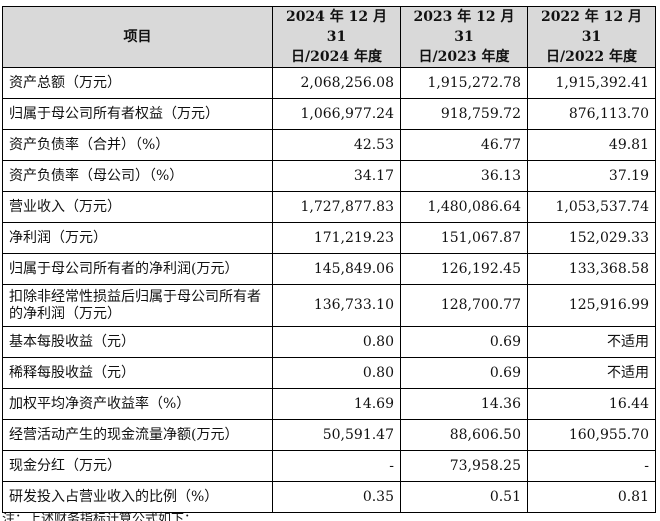 This screenshot has height=521, width=660. Describe the element at coordinates (591, 269) in the screenshot. I see `cell-2022: 133,368.58` at that location.